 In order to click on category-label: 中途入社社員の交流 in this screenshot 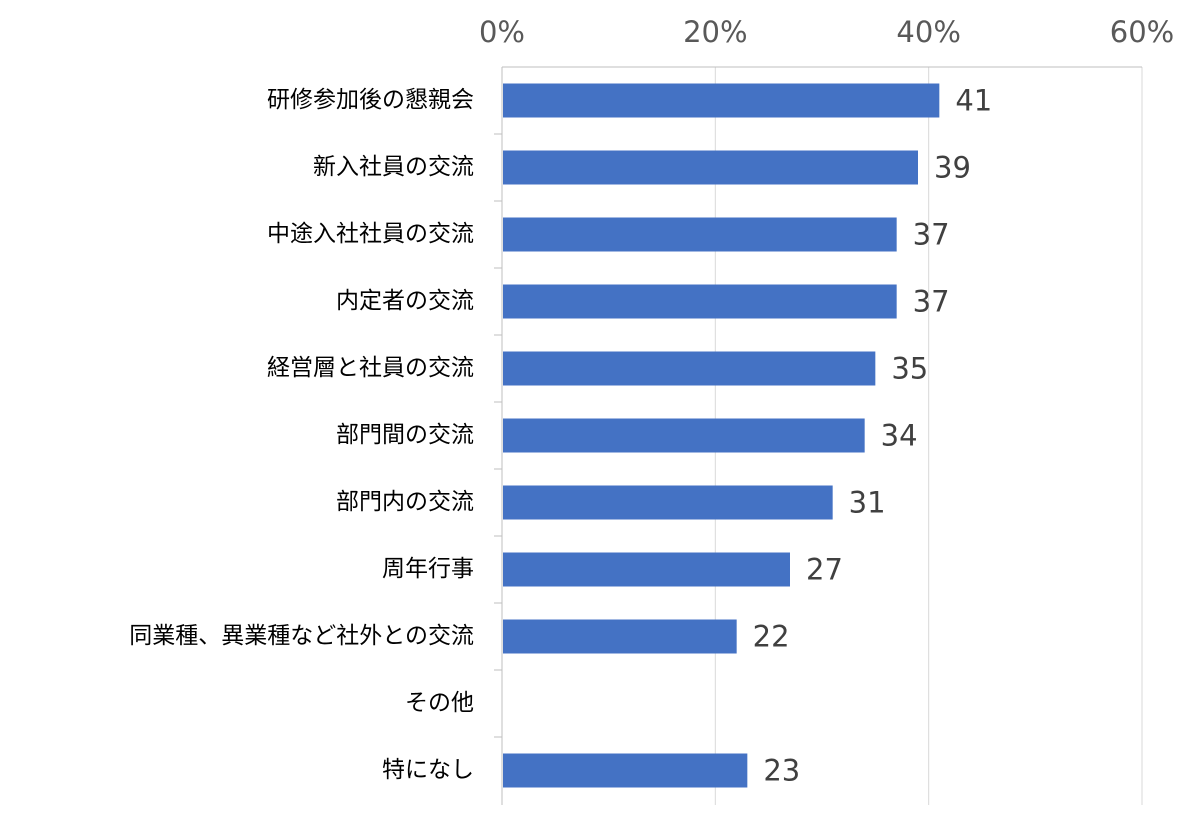, I will do `click(370, 234)`.